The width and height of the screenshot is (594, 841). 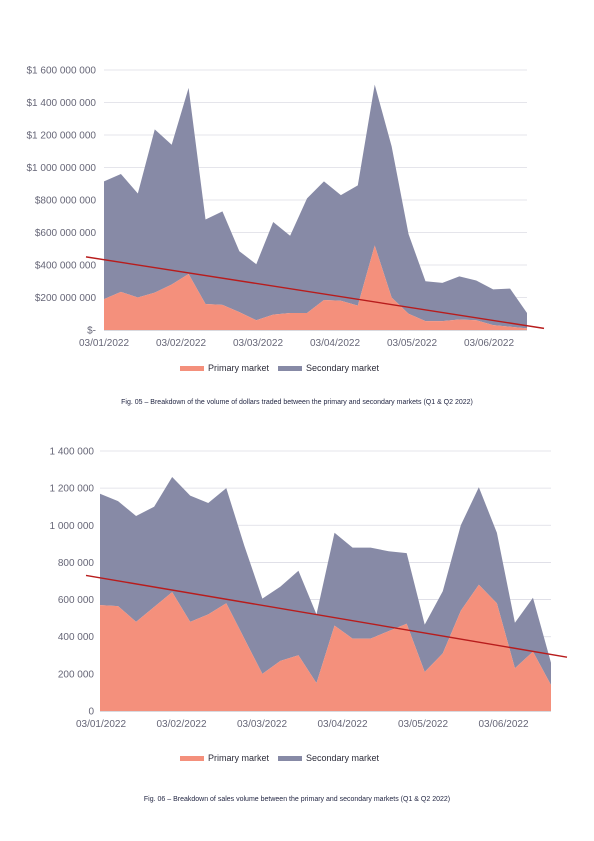 I want to click on y-tick-label: $1 000 000 000, so click(x=61, y=168).